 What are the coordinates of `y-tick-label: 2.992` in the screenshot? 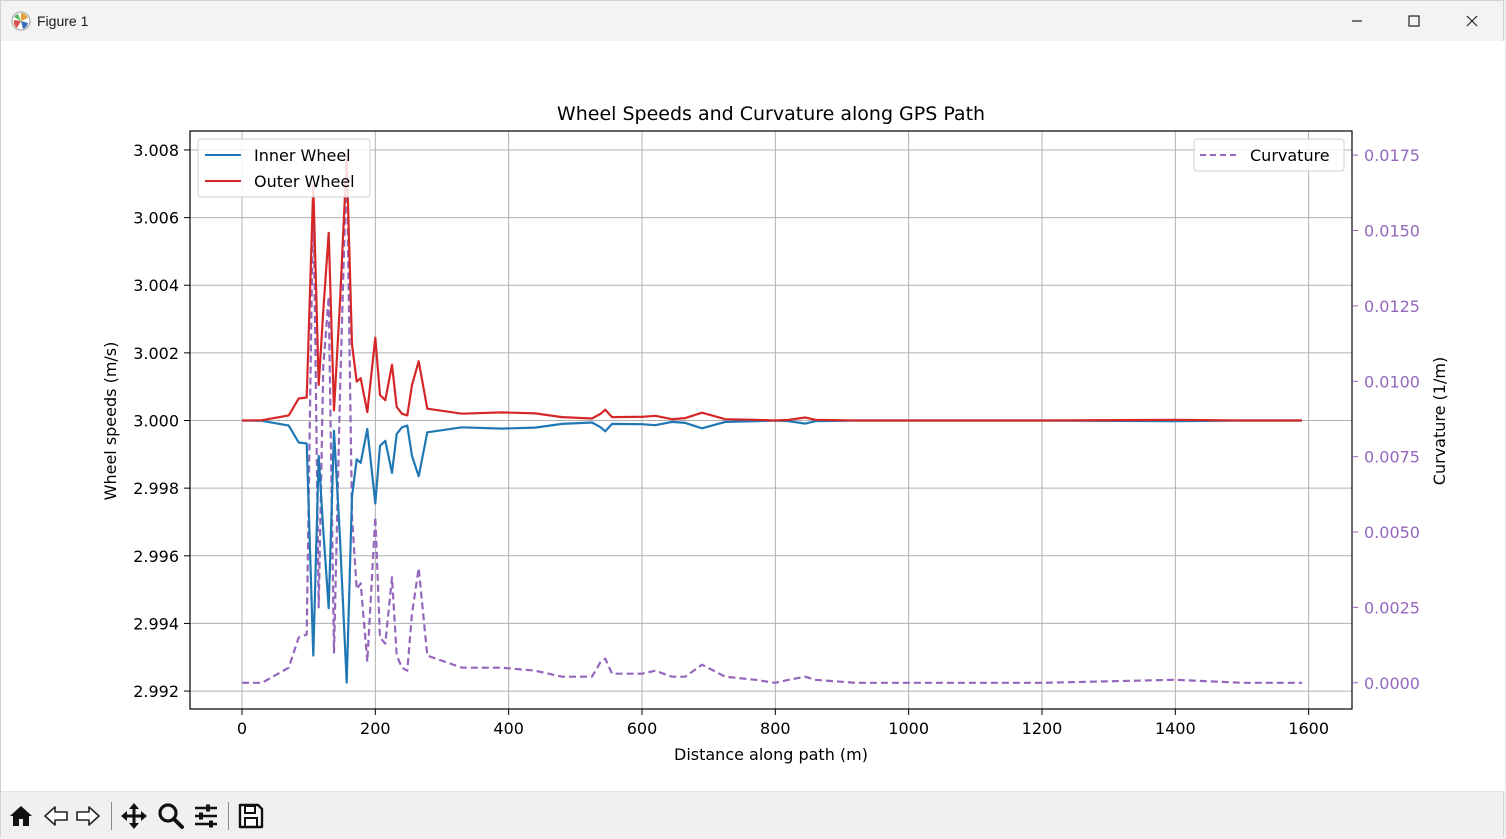 It's located at (156, 691).